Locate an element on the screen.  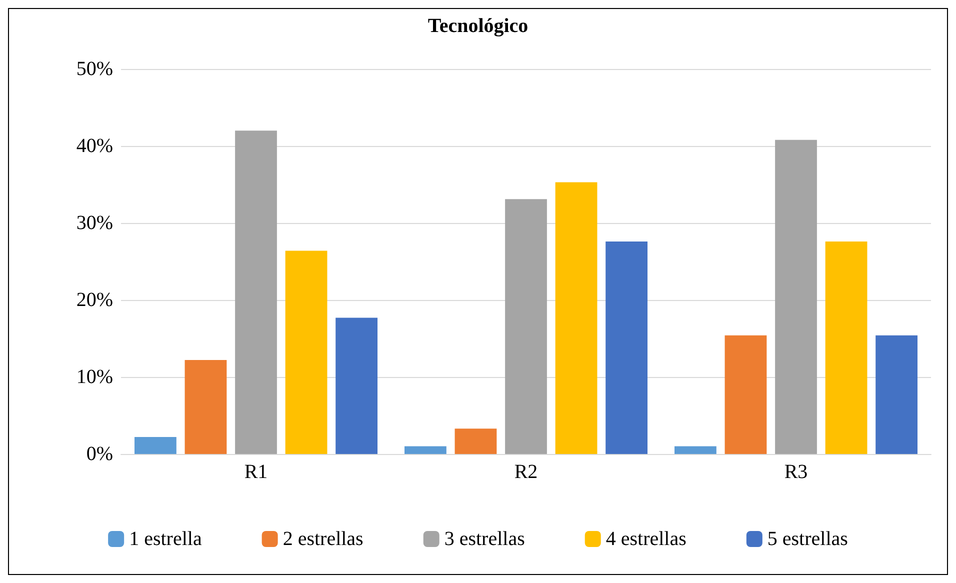
legend-label: 2 estrellas is located at coordinates (323, 539).